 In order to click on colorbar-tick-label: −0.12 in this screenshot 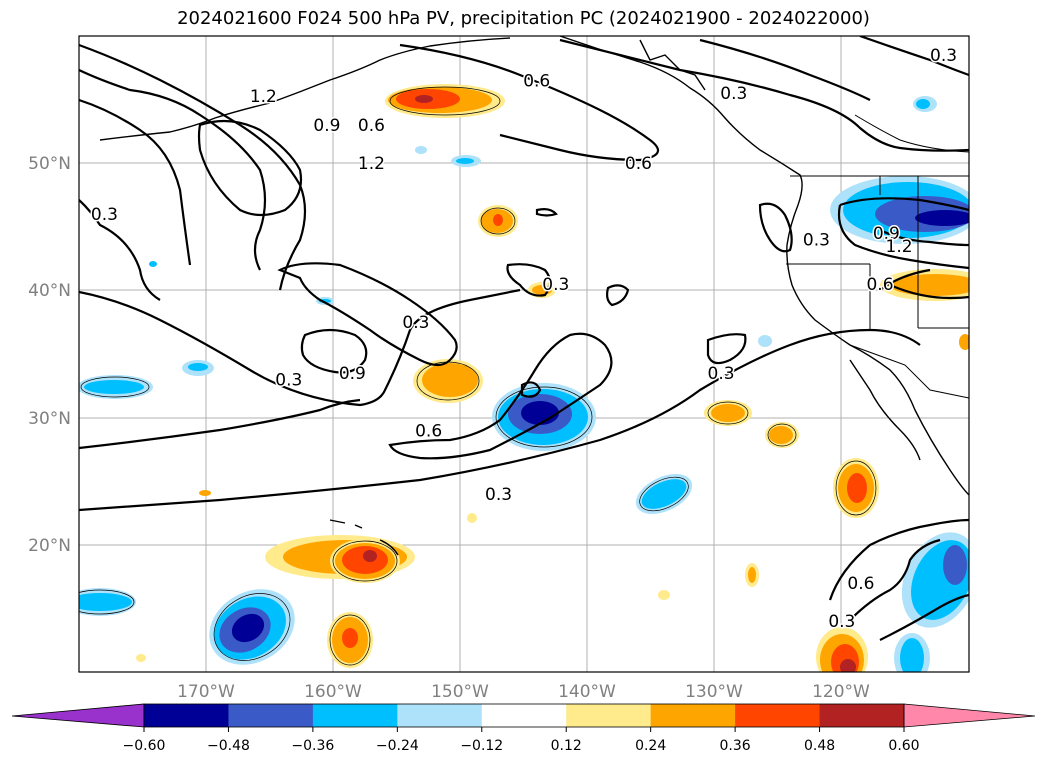, I will do `click(481, 746)`.